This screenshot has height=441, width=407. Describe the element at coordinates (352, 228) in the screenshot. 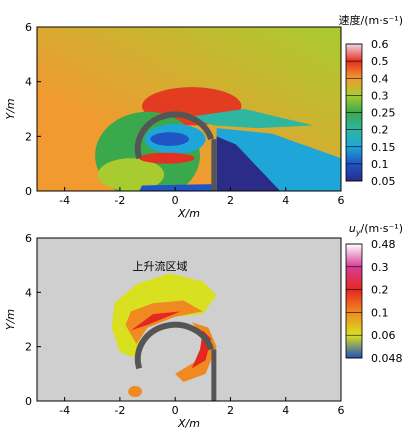

I see `colorbar-title-symbol: u` at that location.